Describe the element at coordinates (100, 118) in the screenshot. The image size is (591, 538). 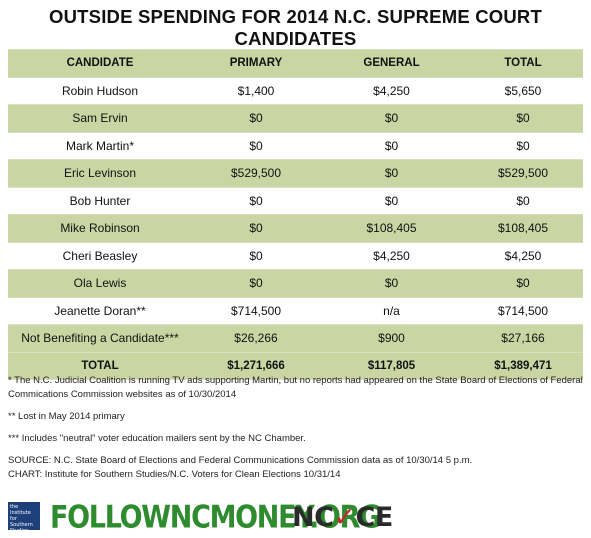
I see `cell-candidate: Sam Ervin` at that location.